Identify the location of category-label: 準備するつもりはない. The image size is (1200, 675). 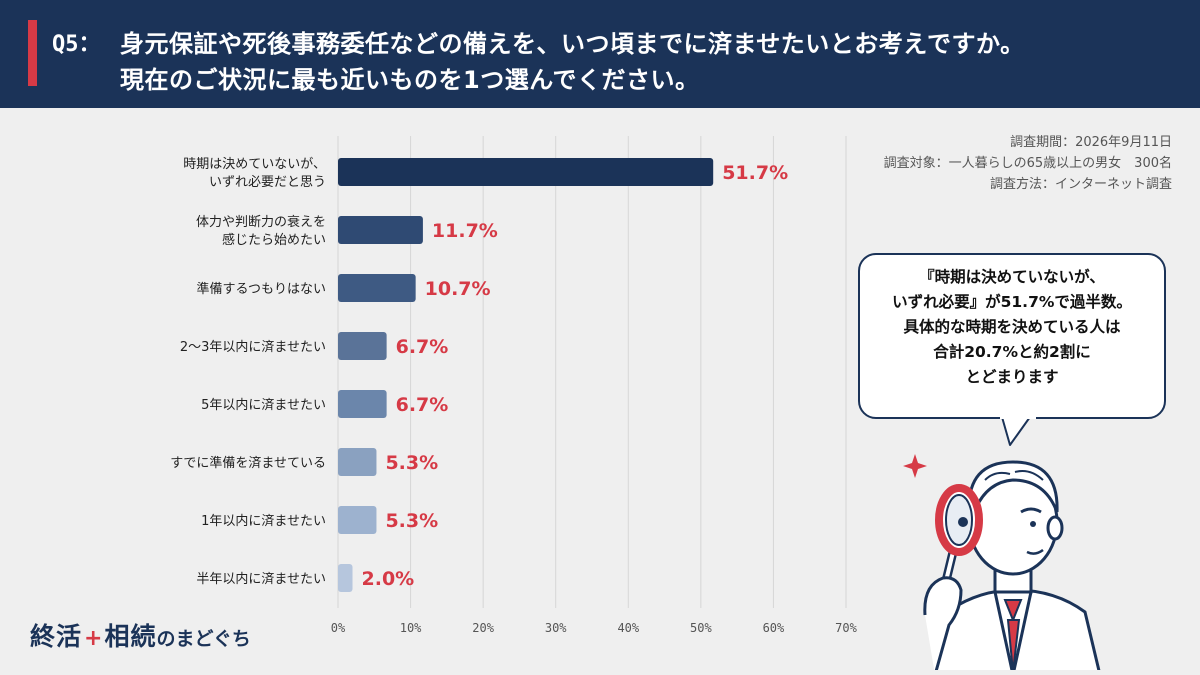
(261, 289).